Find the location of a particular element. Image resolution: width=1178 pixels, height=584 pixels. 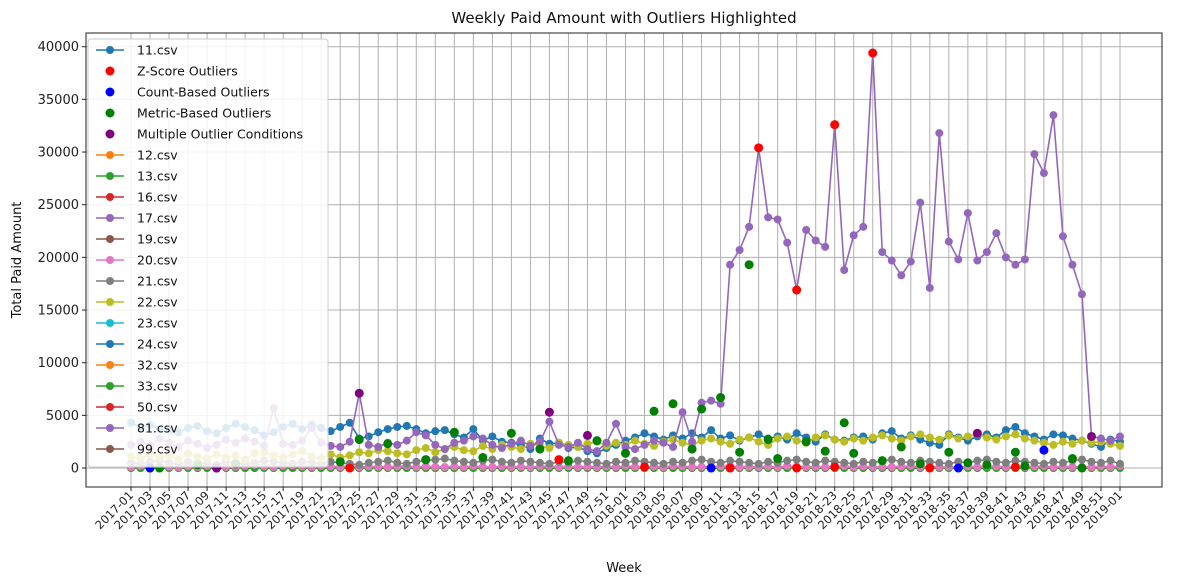

legend-label: 13.csv is located at coordinates (157, 176).